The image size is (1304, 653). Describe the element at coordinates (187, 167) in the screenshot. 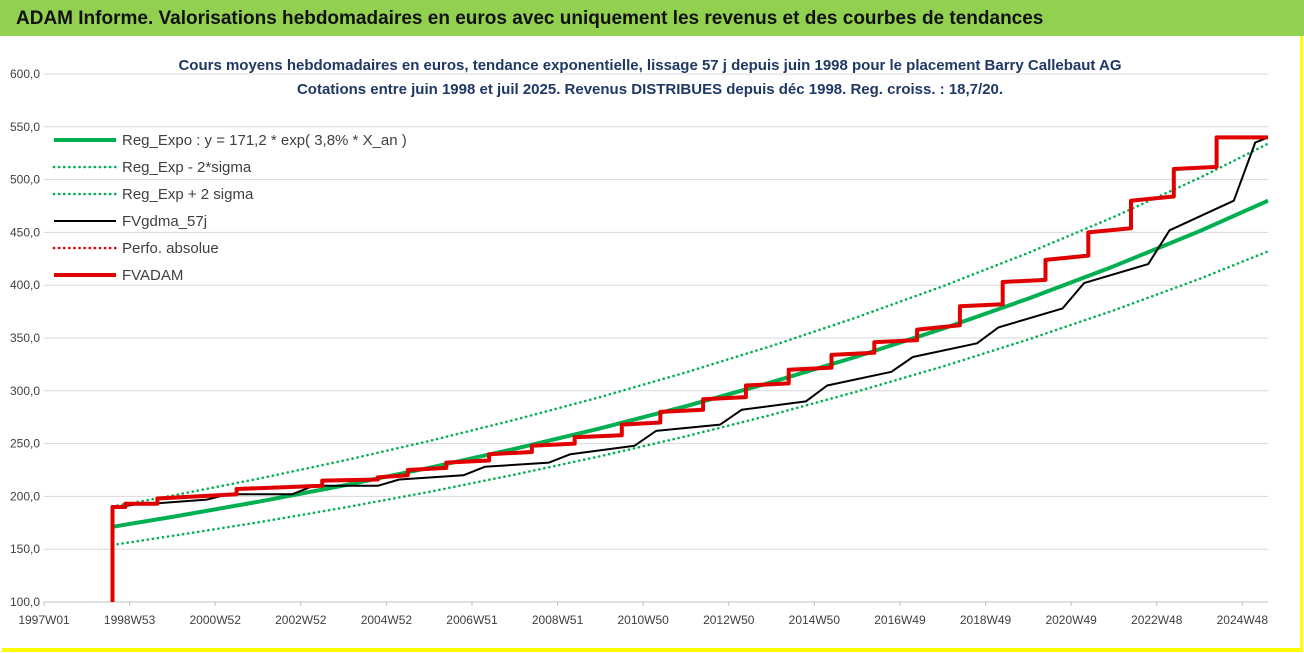

I see `legend-label: Reg_Exp - 2*sigma` at that location.